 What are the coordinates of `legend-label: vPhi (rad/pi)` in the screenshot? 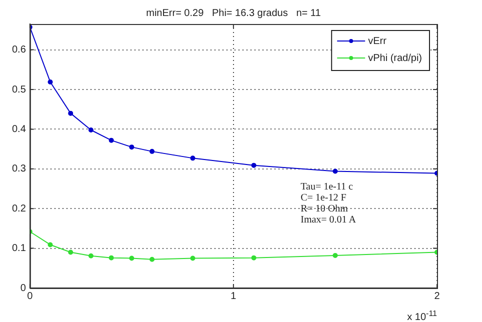 It's located at (395, 58).